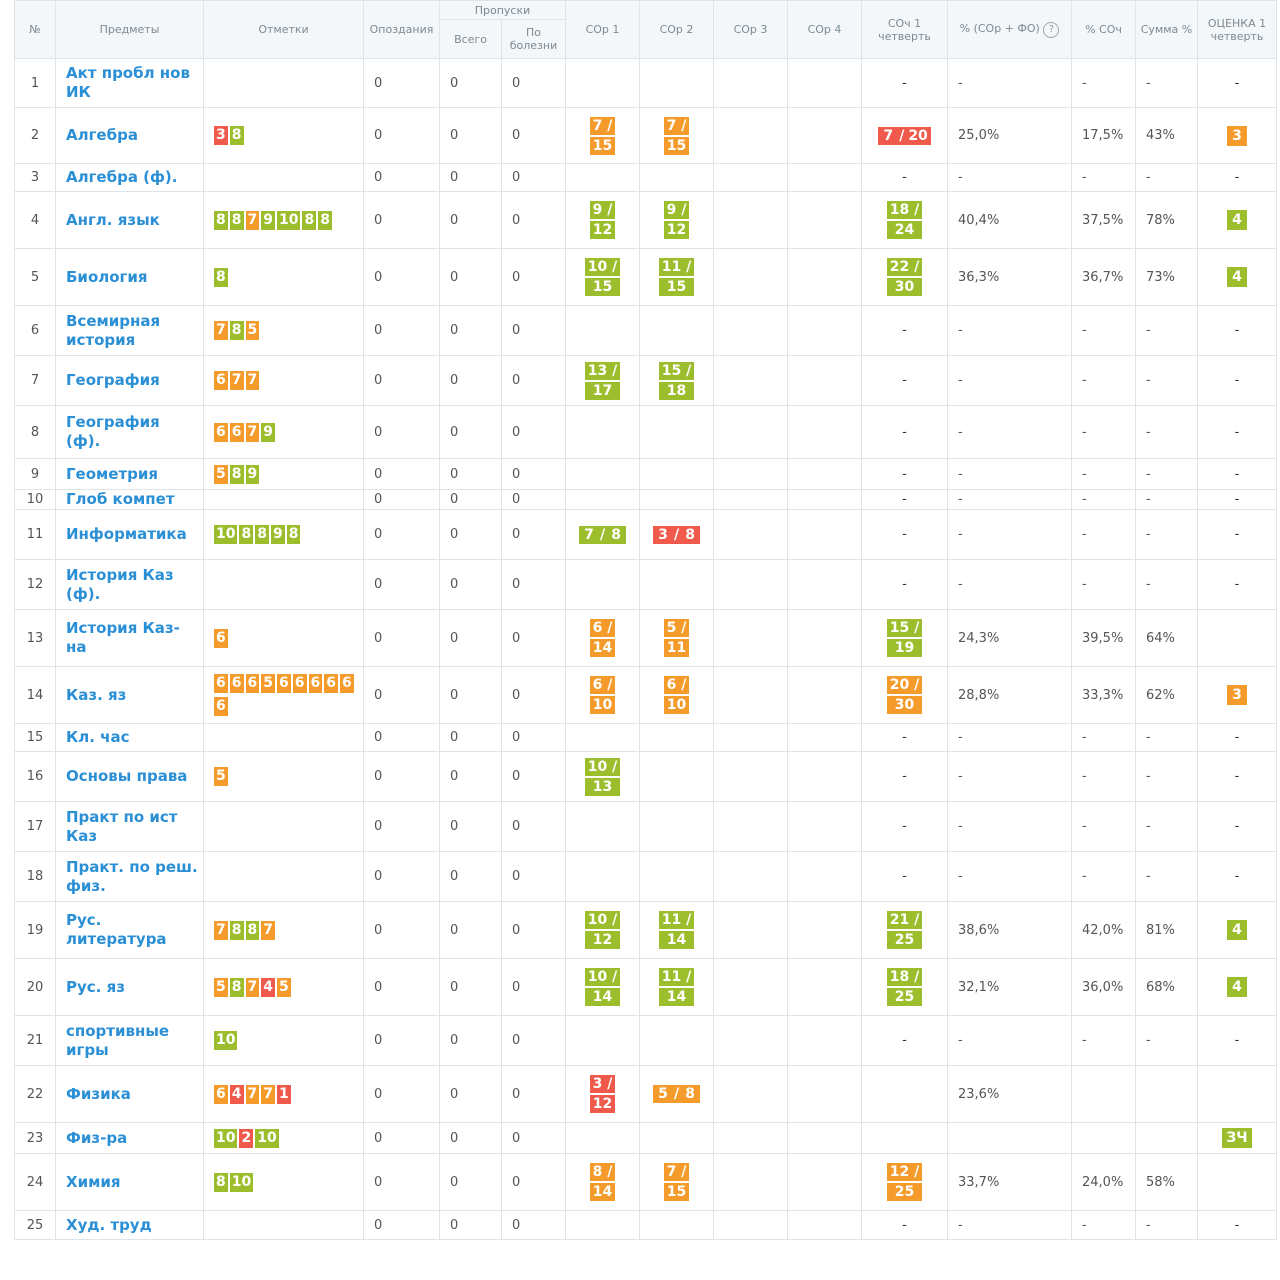 The image size is (1280, 1280). I want to click on sor1-cell-badge: 8 /14, so click(602, 1182).